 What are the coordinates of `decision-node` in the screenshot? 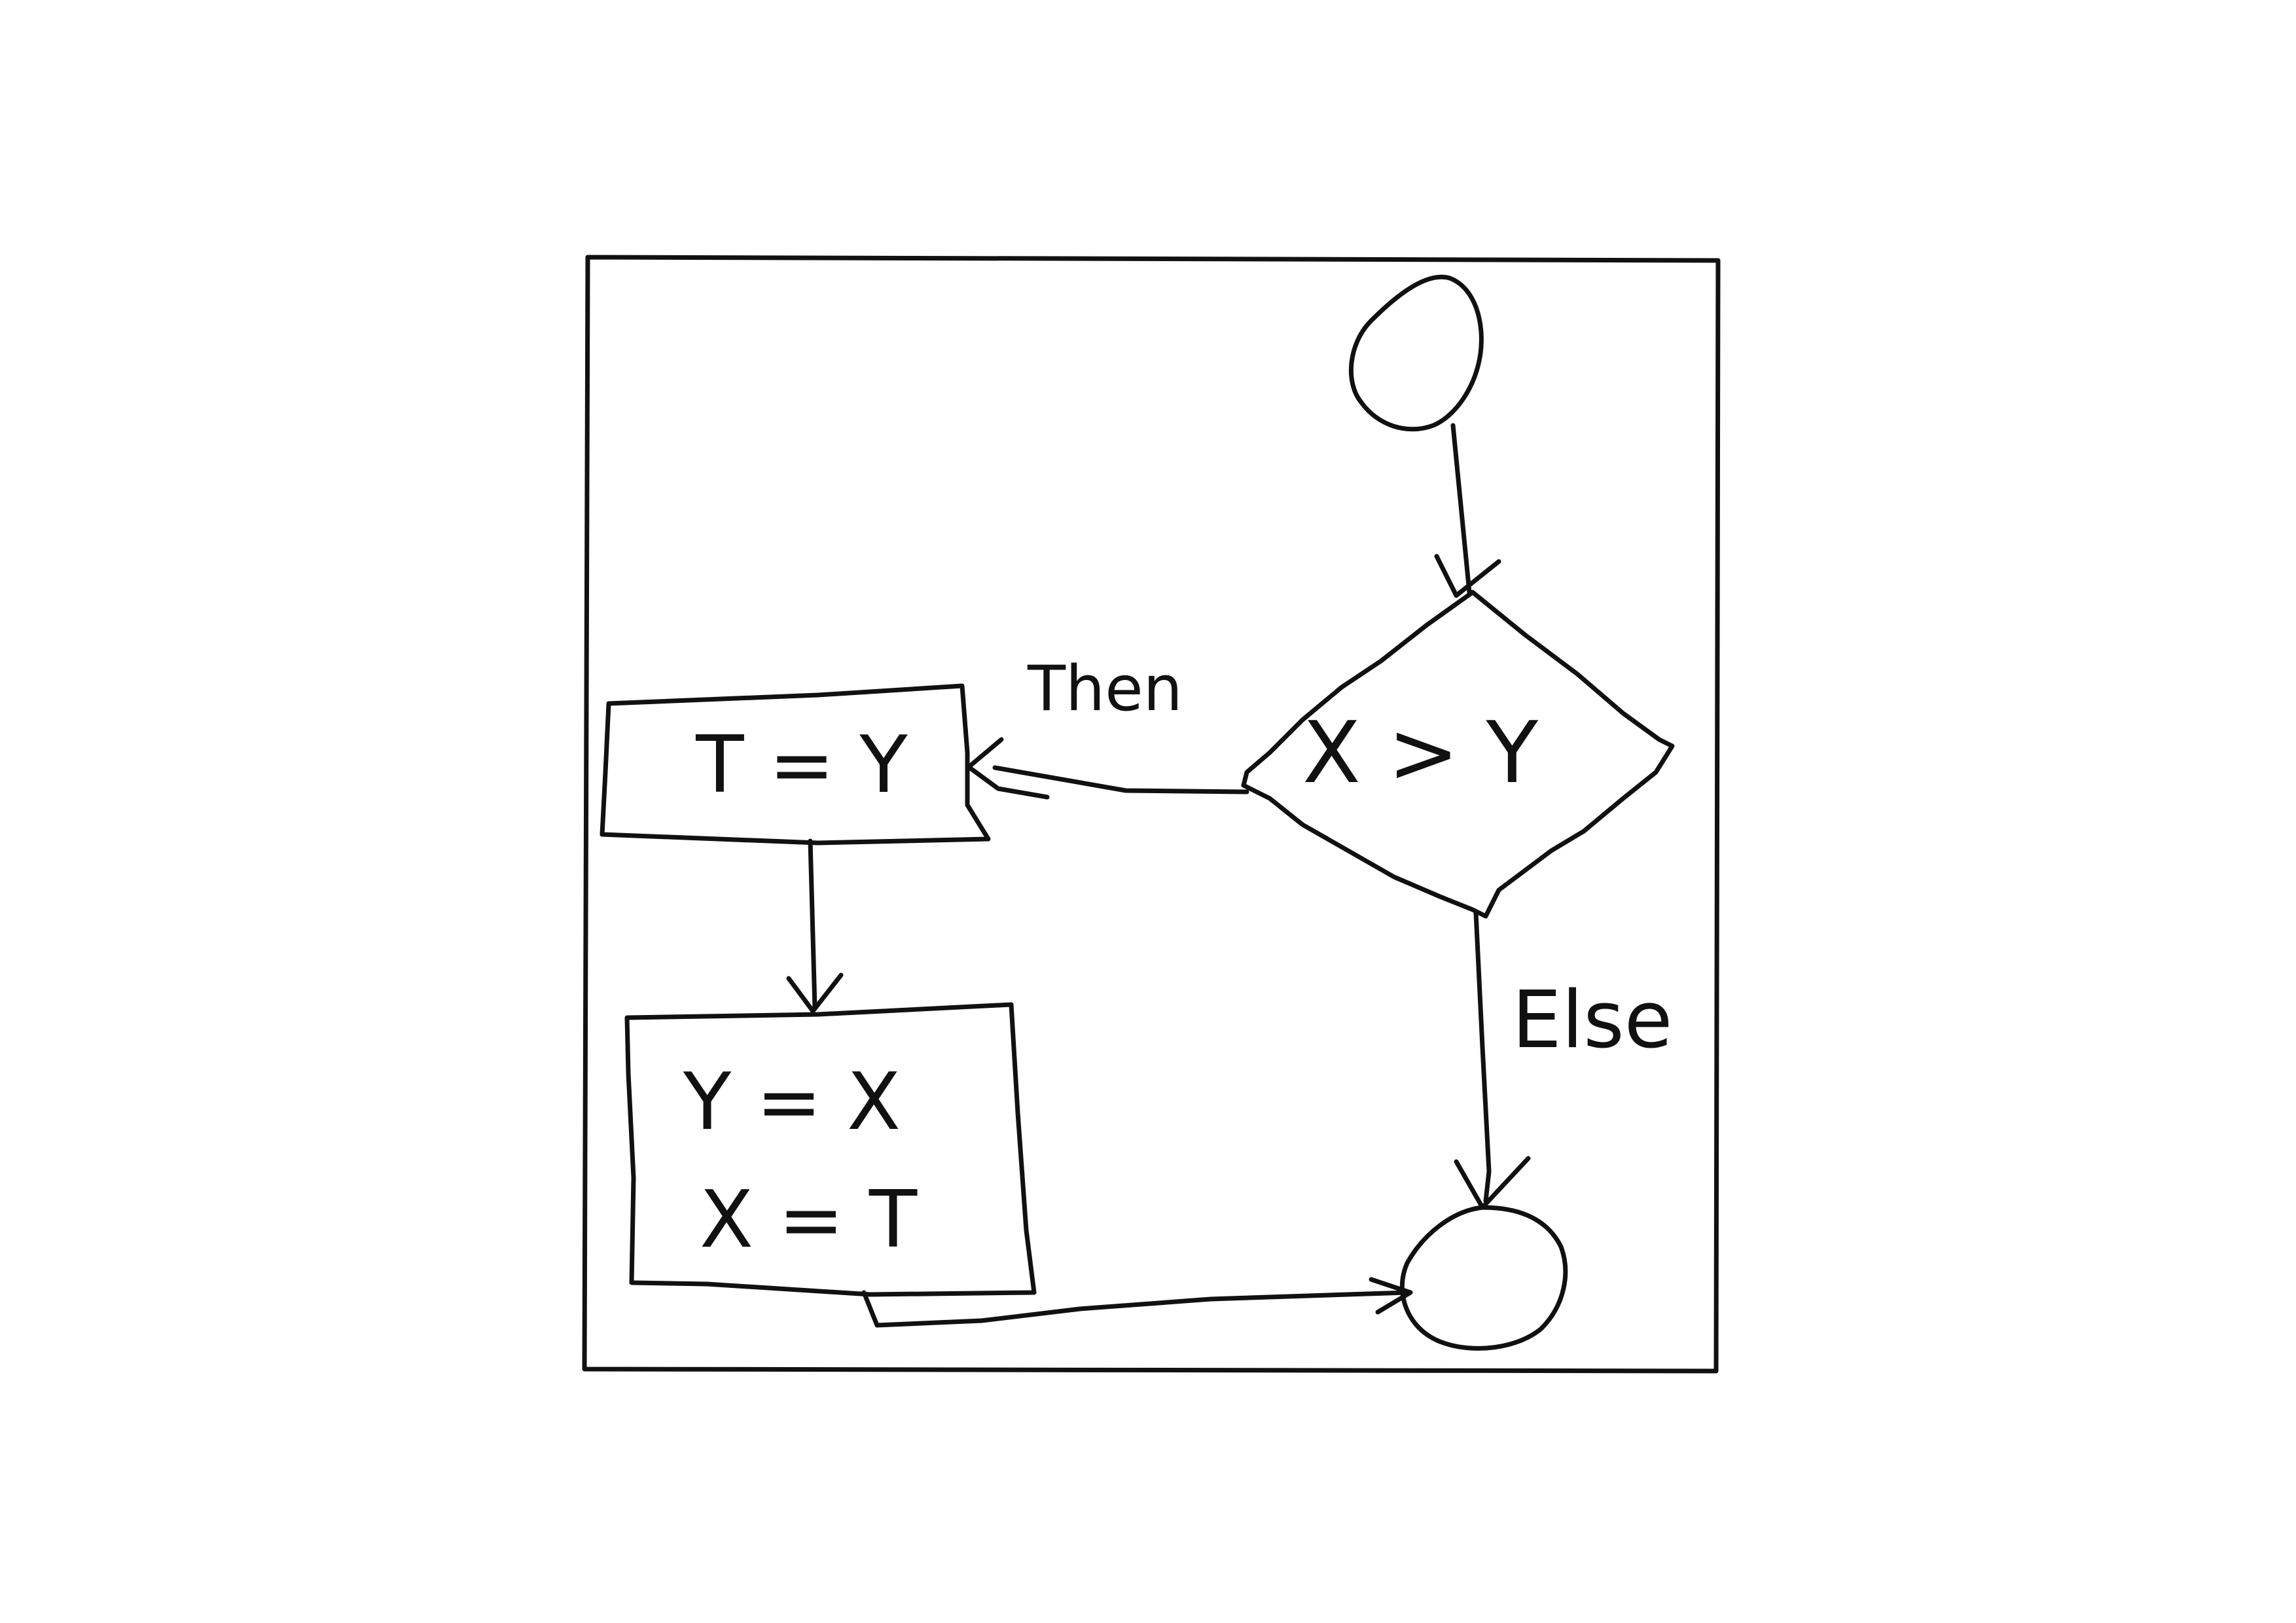 It's located at (1458, 754).